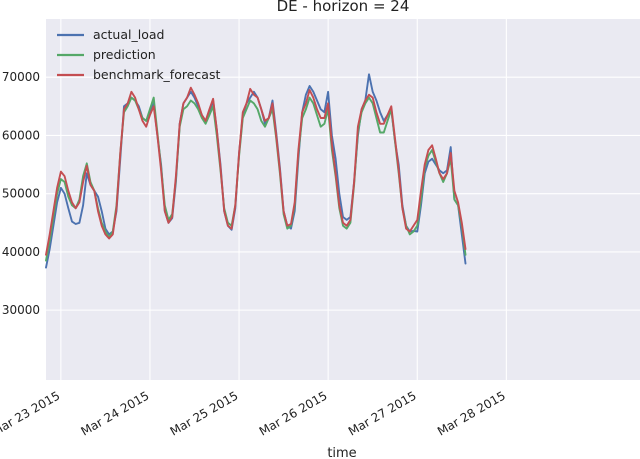 The image size is (640, 459). What do you see at coordinates (21, 252) in the screenshot?
I see `y-tick-label: 40000` at bounding box center [21, 252].